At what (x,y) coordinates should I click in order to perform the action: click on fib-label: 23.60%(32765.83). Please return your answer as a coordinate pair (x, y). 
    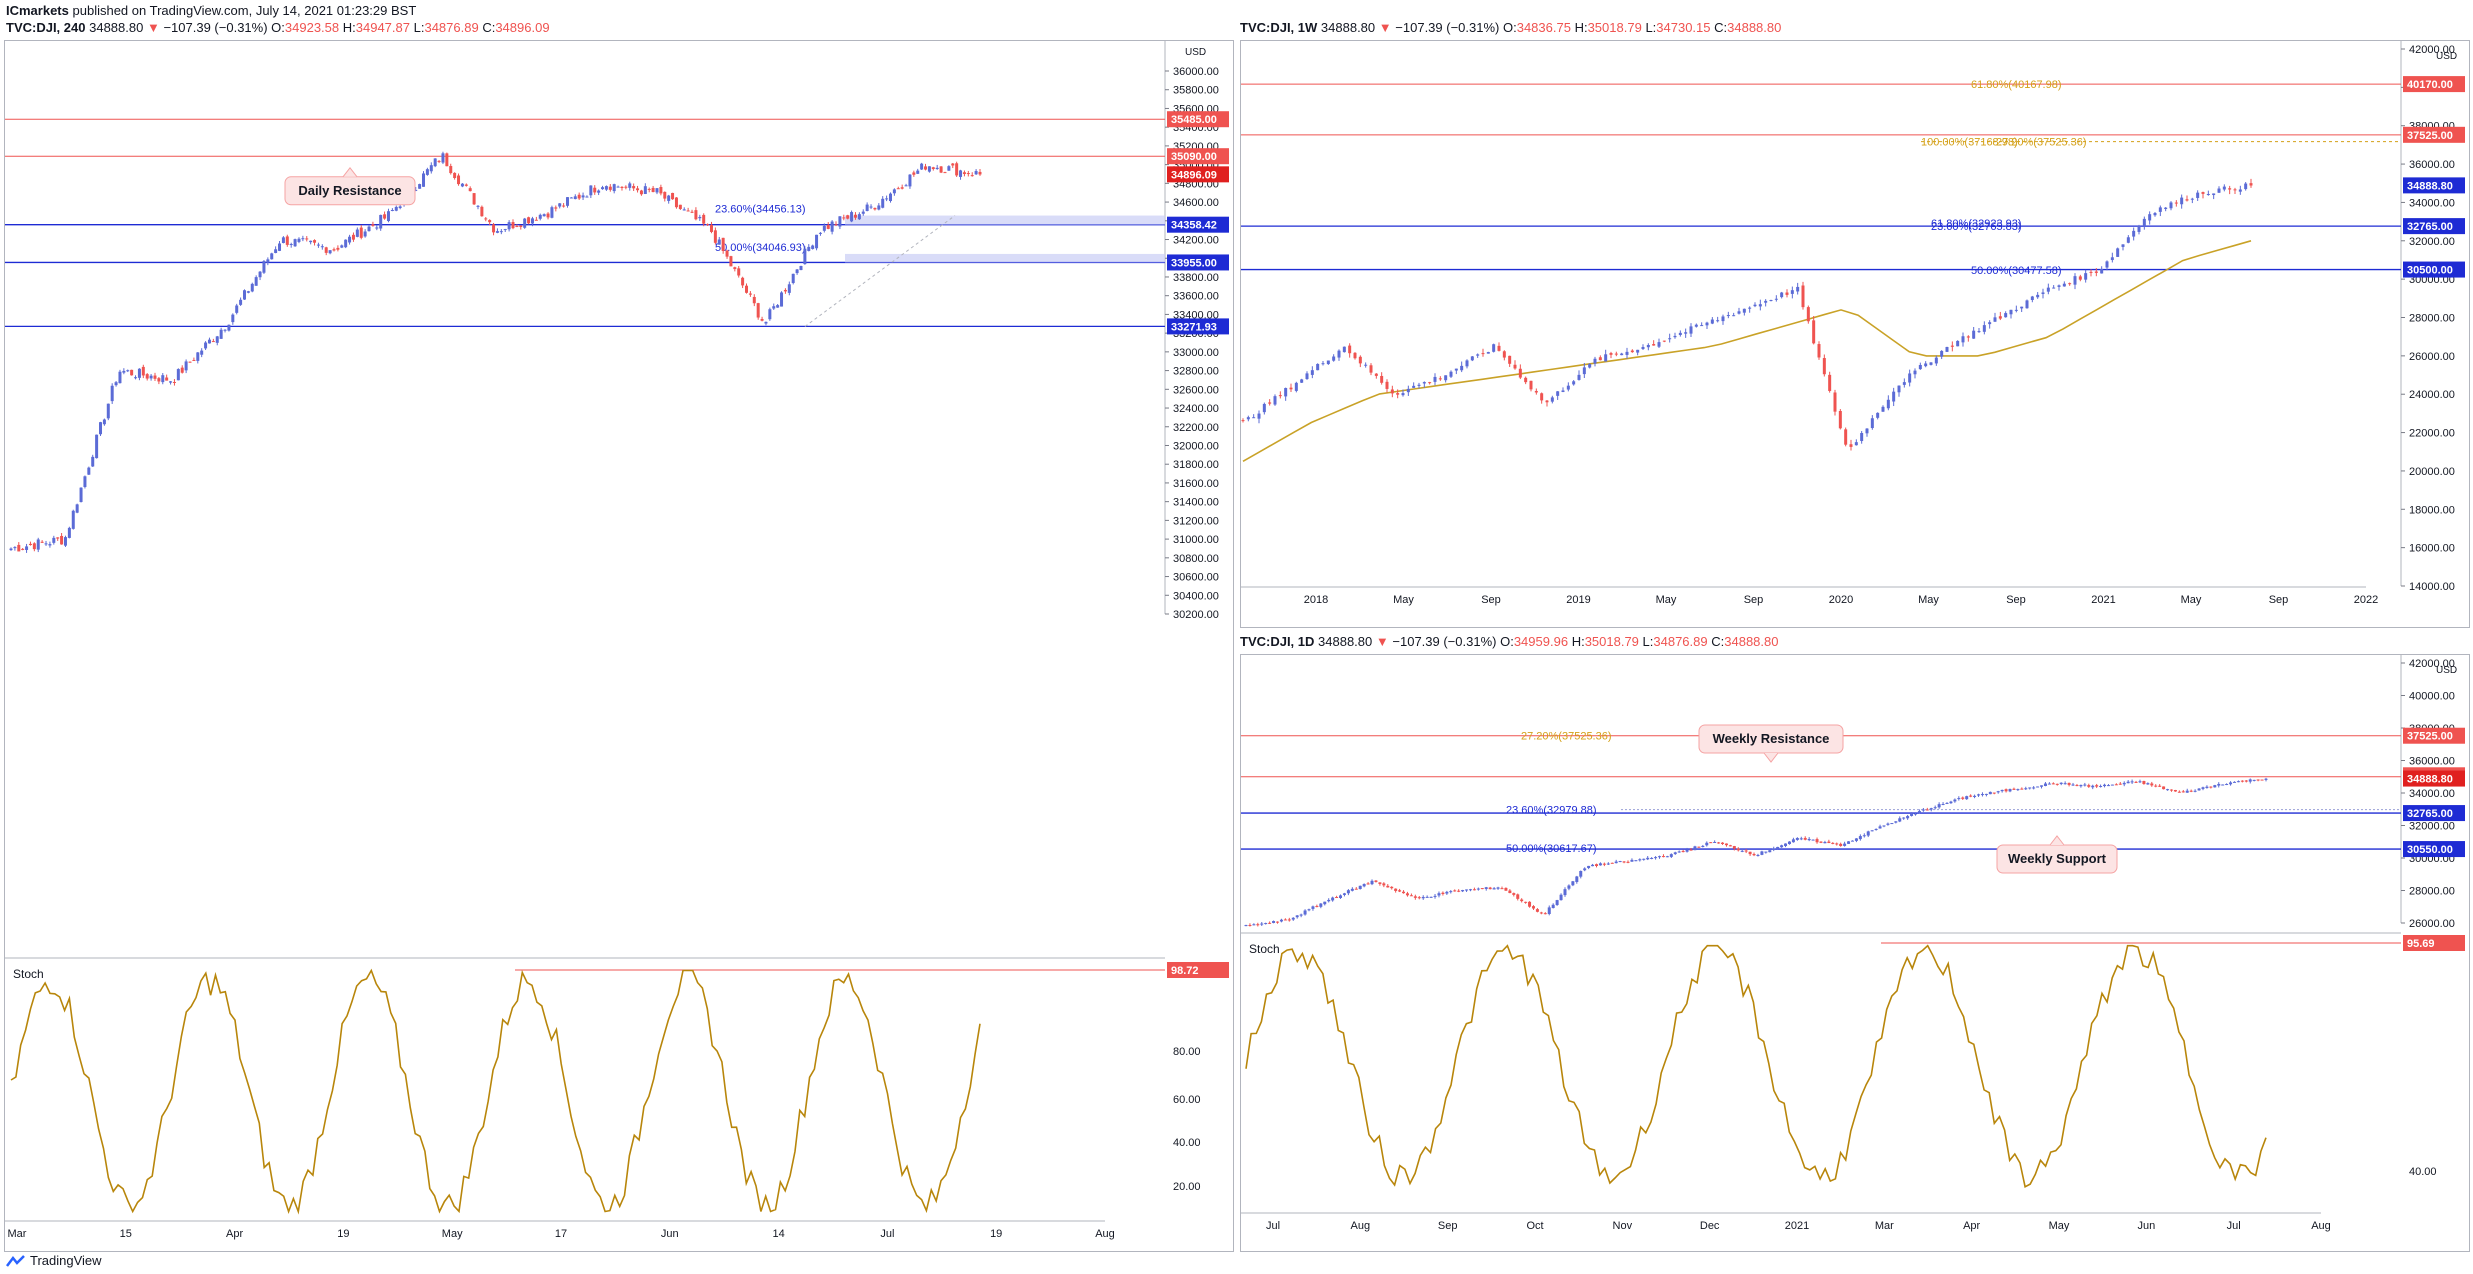
    Looking at the image, I should click on (1976, 227).